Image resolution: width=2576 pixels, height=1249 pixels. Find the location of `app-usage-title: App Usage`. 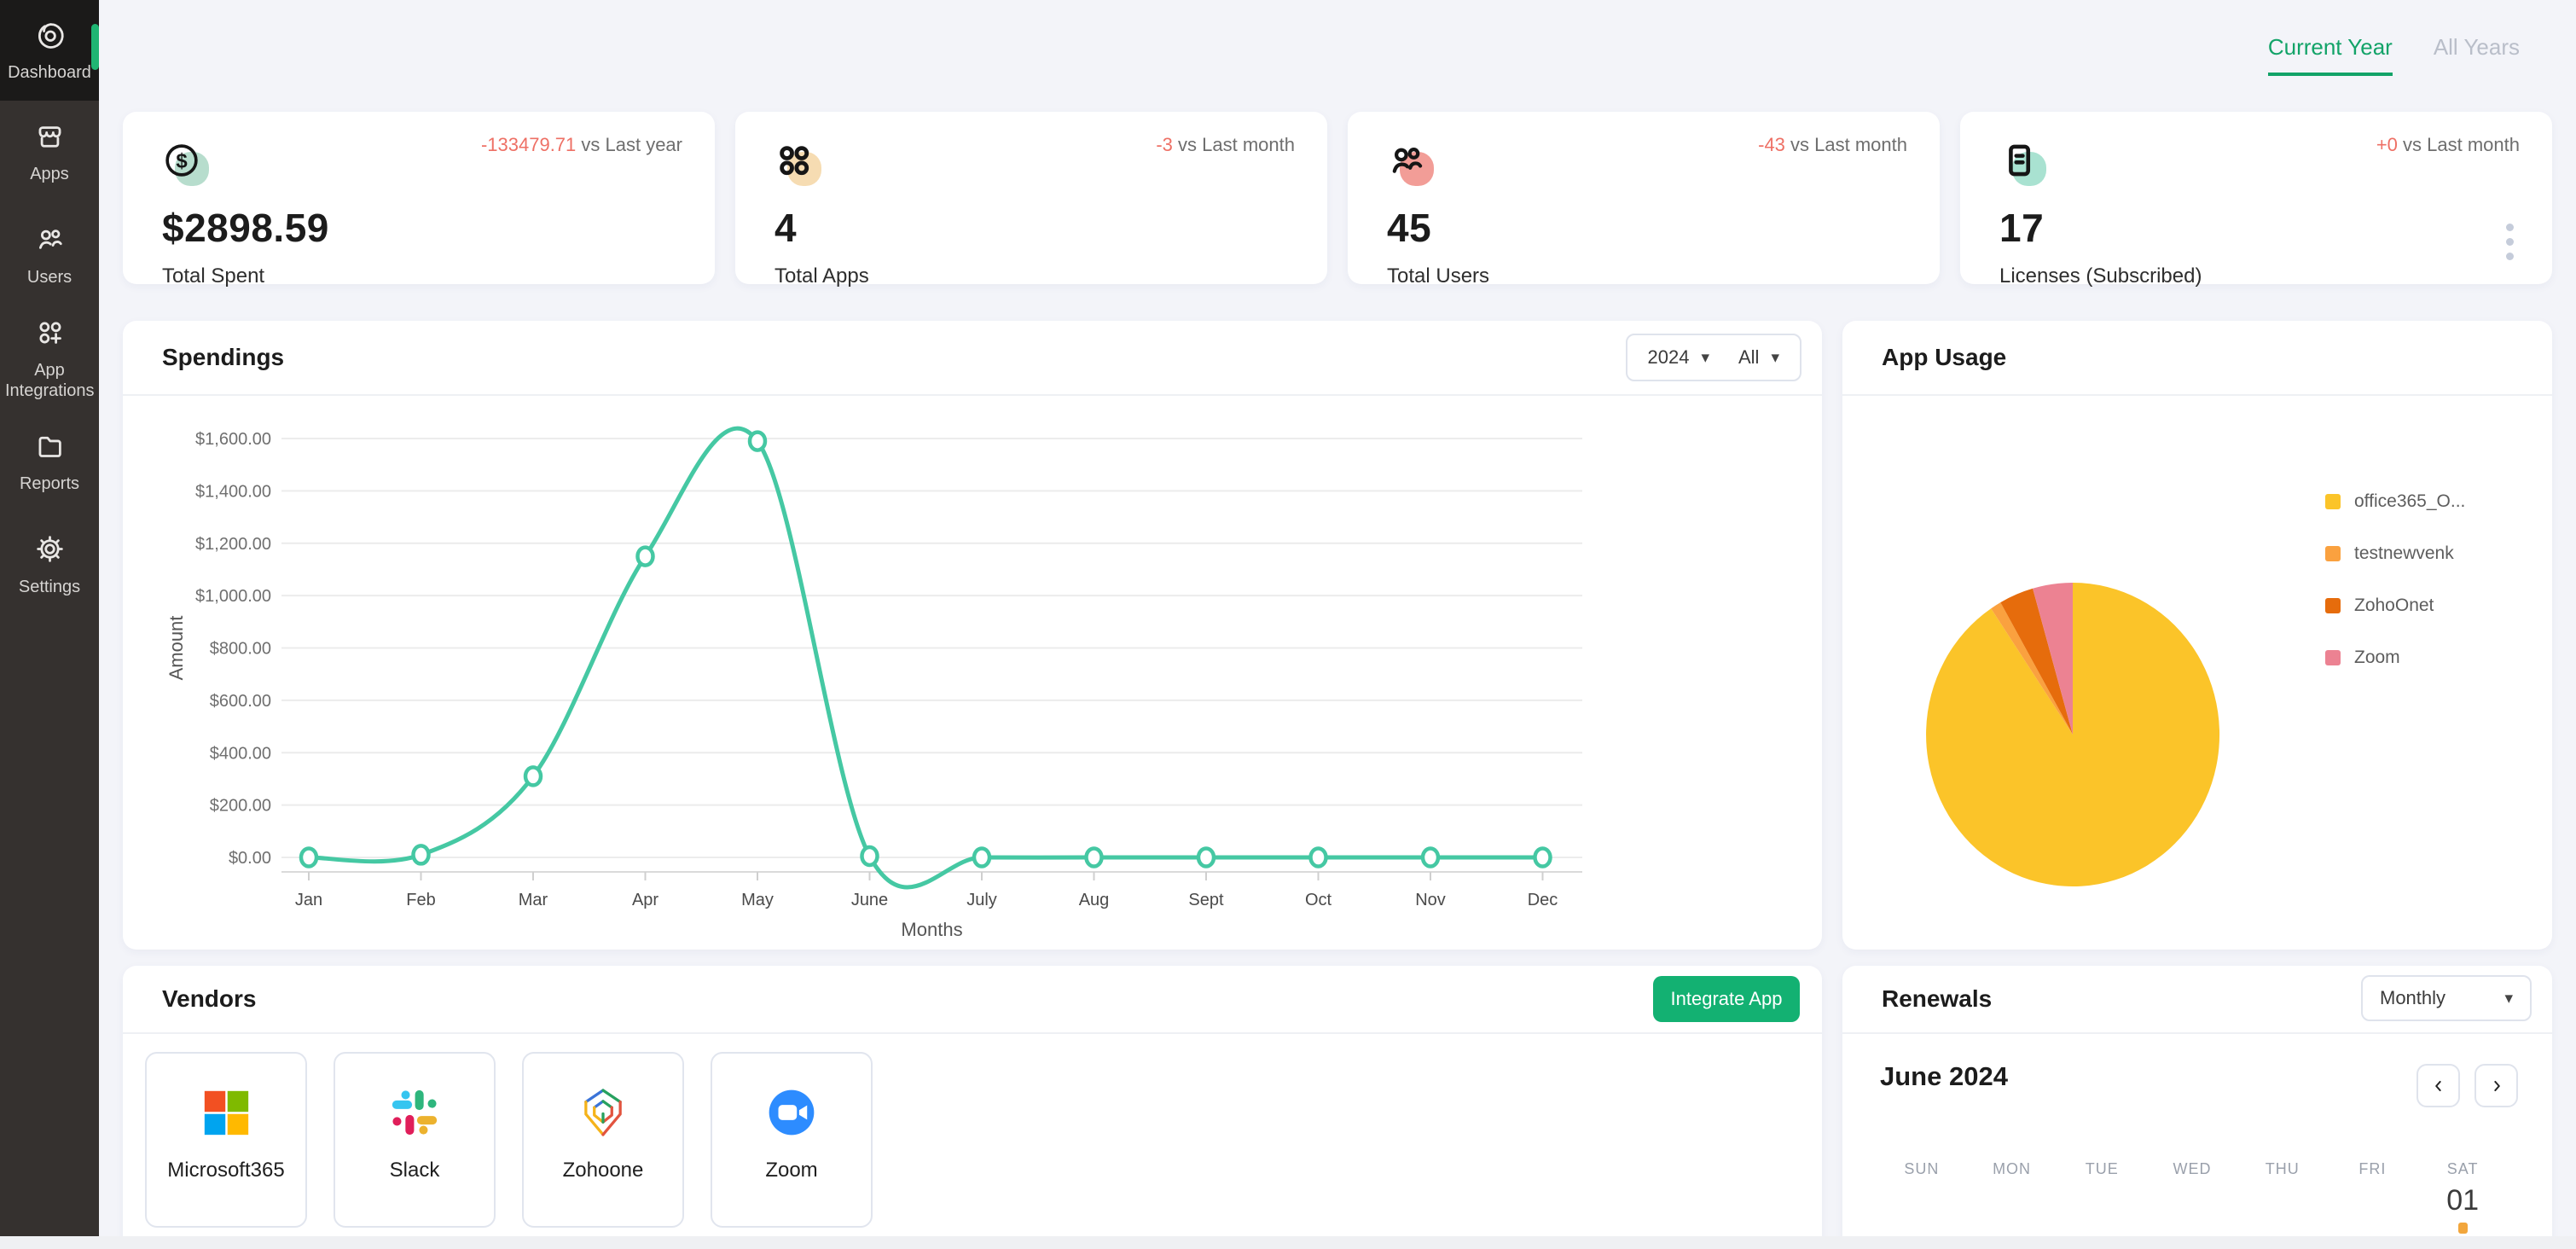

app-usage-title: App Usage is located at coordinates (1944, 357).